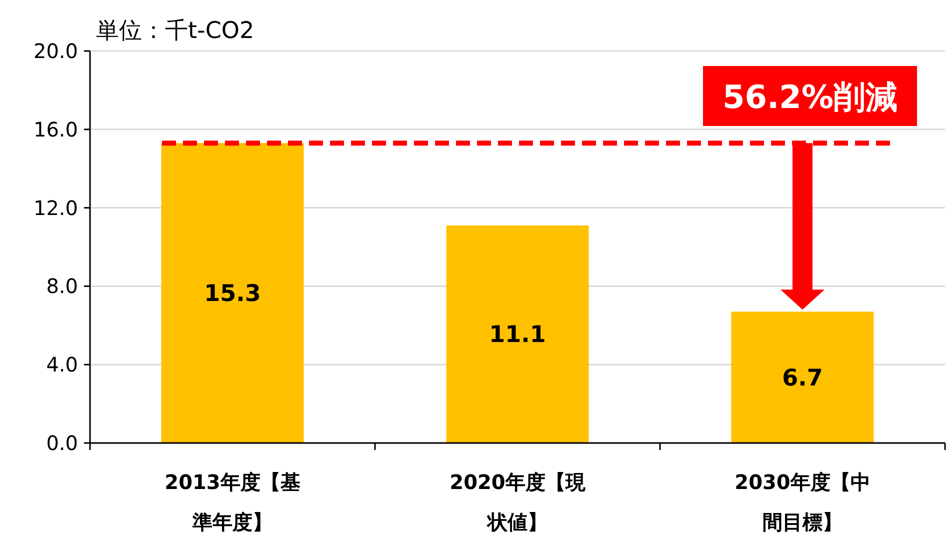  I want to click on y-tick-label: 8.0, so click(62, 286).